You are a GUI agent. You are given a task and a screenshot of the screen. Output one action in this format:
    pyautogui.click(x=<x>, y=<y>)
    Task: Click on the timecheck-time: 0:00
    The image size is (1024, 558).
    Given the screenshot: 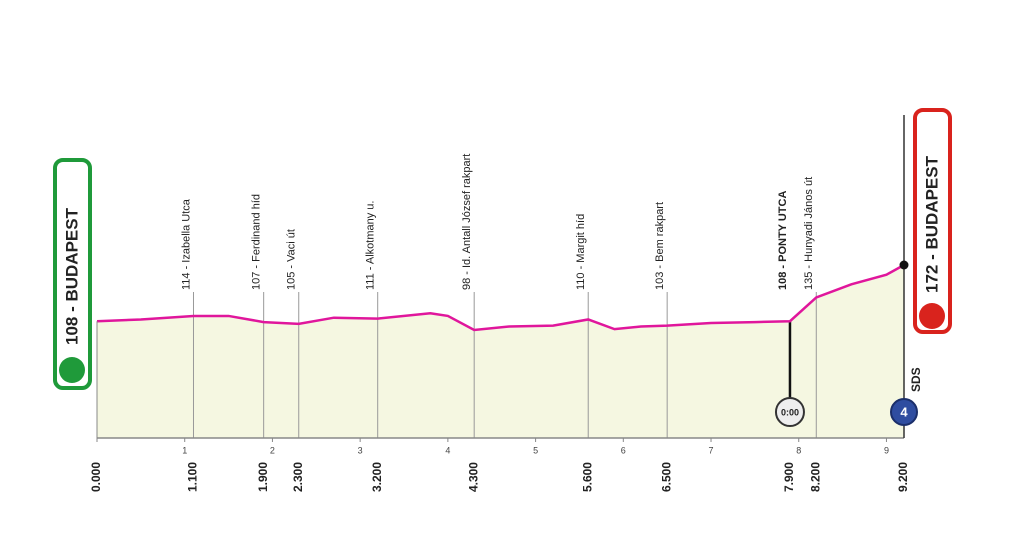 What is the action you would take?
    pyautogui.click(x=790, y=412)
    